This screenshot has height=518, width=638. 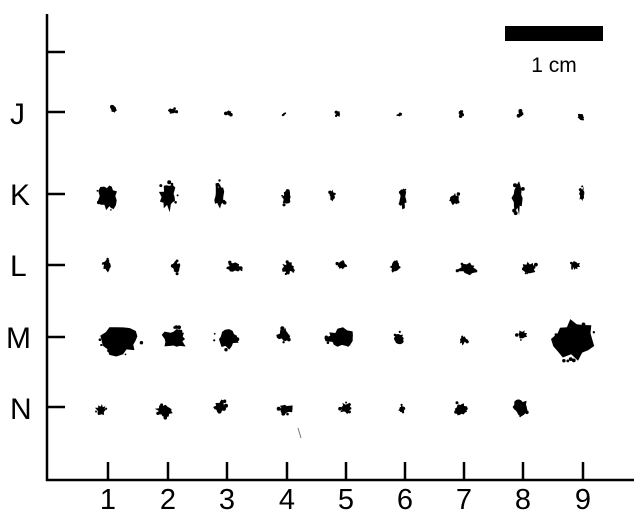 I want to click on specimen-N8, so click(x=520, y=408).